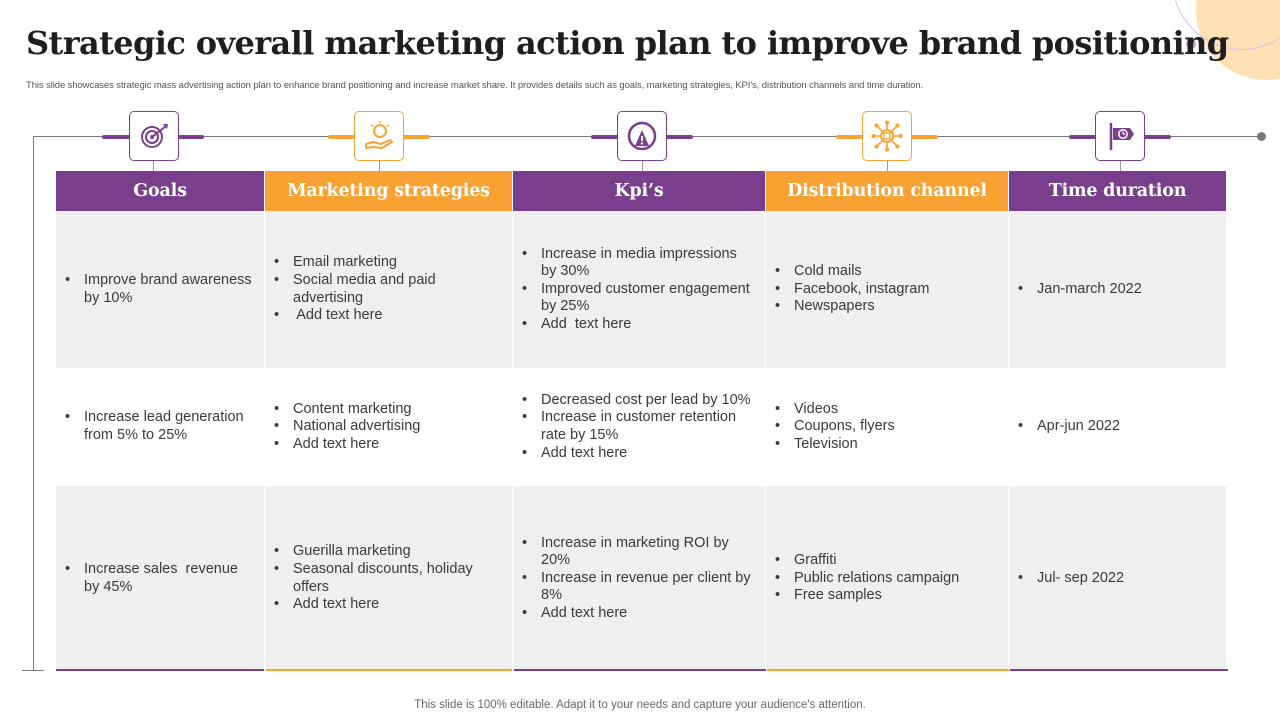  I want to click on strategies-icon-tick, so click(379, 166).